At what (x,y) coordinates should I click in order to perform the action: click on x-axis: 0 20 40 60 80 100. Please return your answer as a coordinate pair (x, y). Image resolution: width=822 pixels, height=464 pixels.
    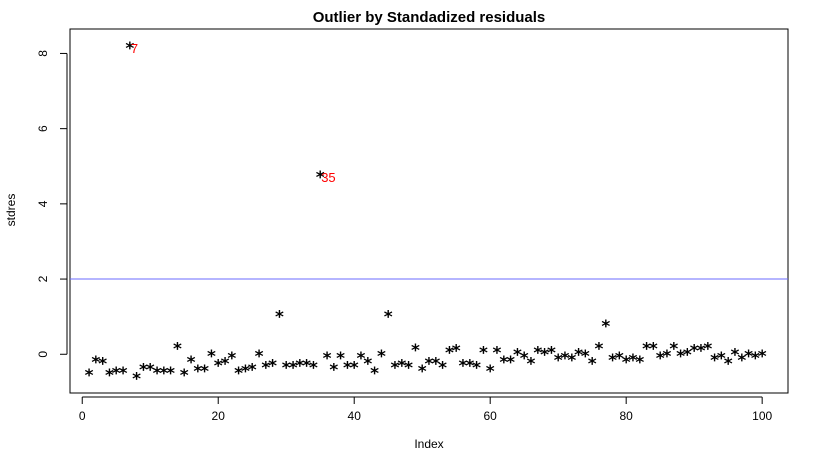
    Looking at the image, I should click on (425, 409).